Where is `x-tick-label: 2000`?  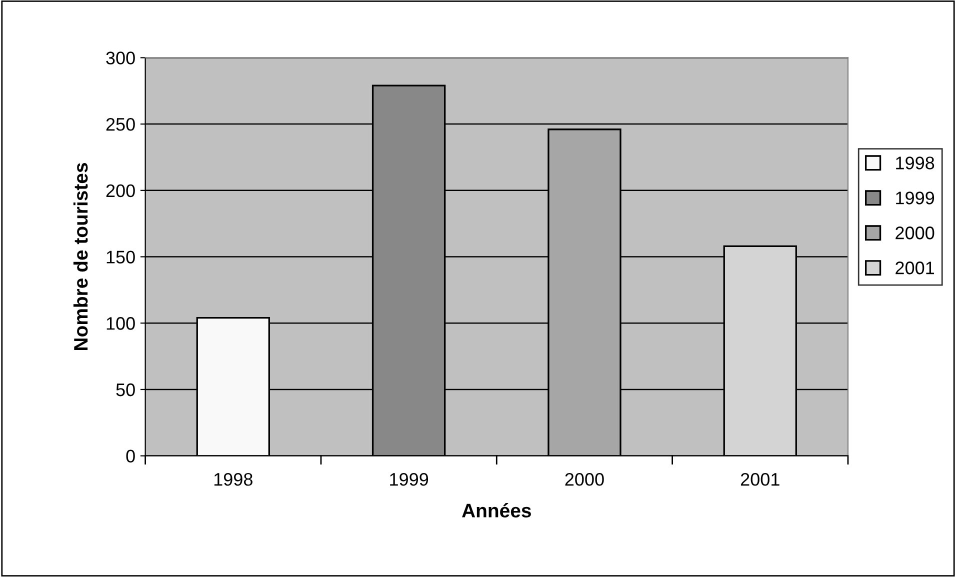
x-tick-label: 2000 is located at coordinates (584, 479).